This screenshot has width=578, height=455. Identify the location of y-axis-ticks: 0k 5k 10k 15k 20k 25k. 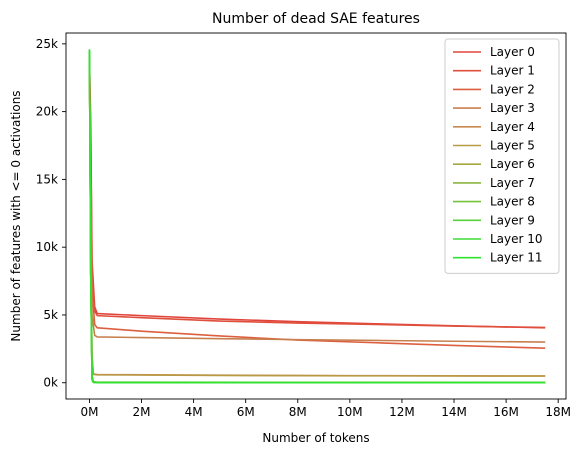
(51, 213).